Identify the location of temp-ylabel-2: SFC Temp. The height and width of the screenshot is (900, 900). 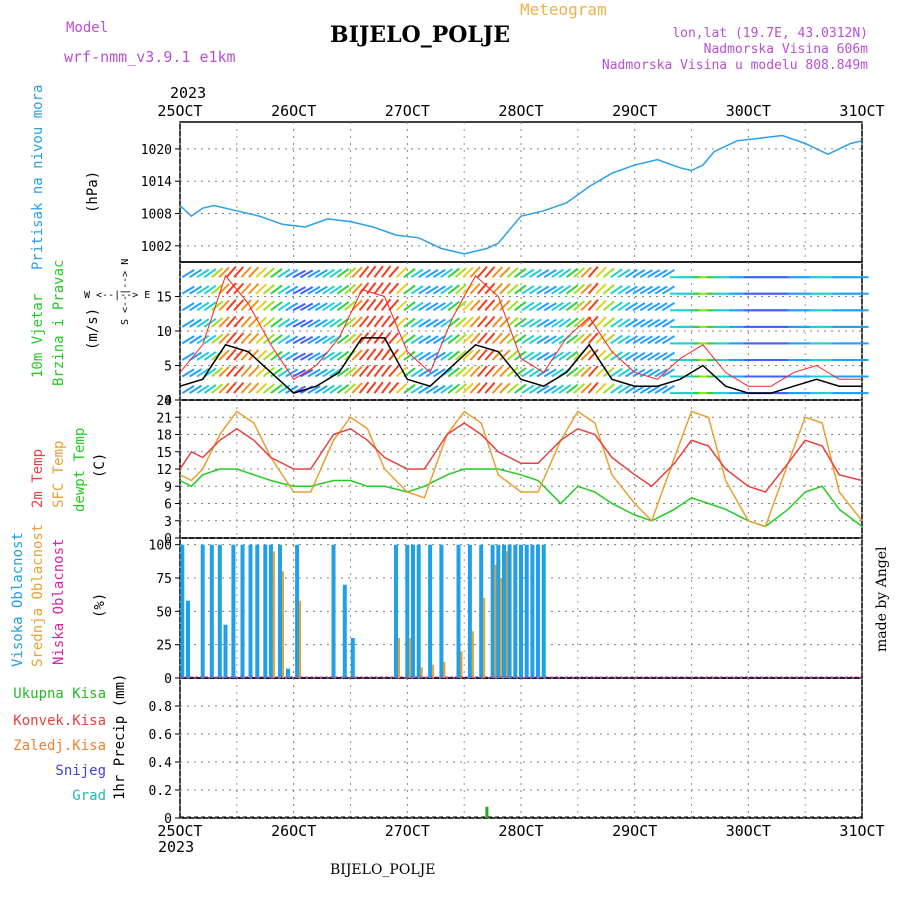
(59, 474).